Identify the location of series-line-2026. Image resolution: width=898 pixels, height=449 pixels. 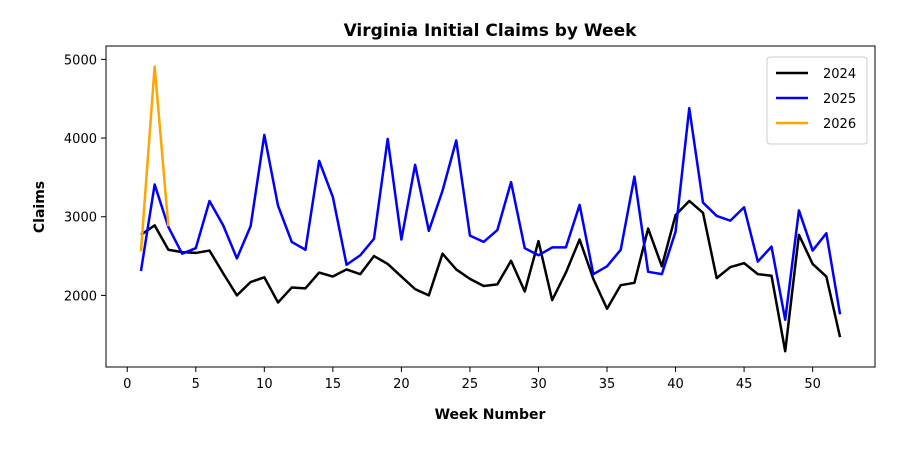
(154, 158).